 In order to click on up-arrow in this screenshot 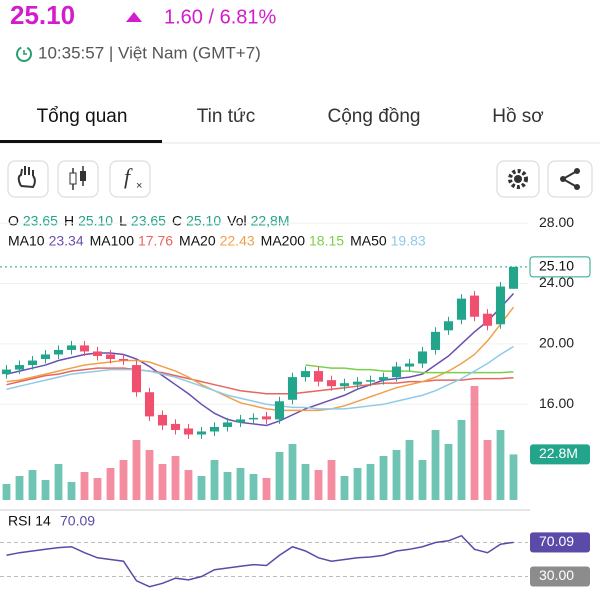, I will do `click(134, 17)`.